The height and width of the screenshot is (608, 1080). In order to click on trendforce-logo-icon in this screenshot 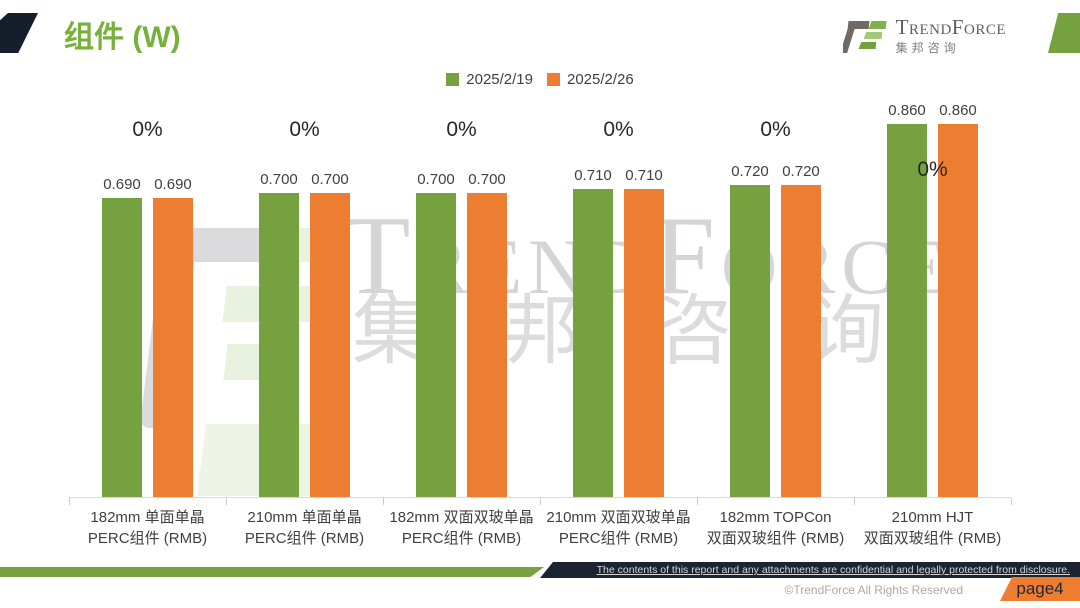, I will do `click(863, 38)`.